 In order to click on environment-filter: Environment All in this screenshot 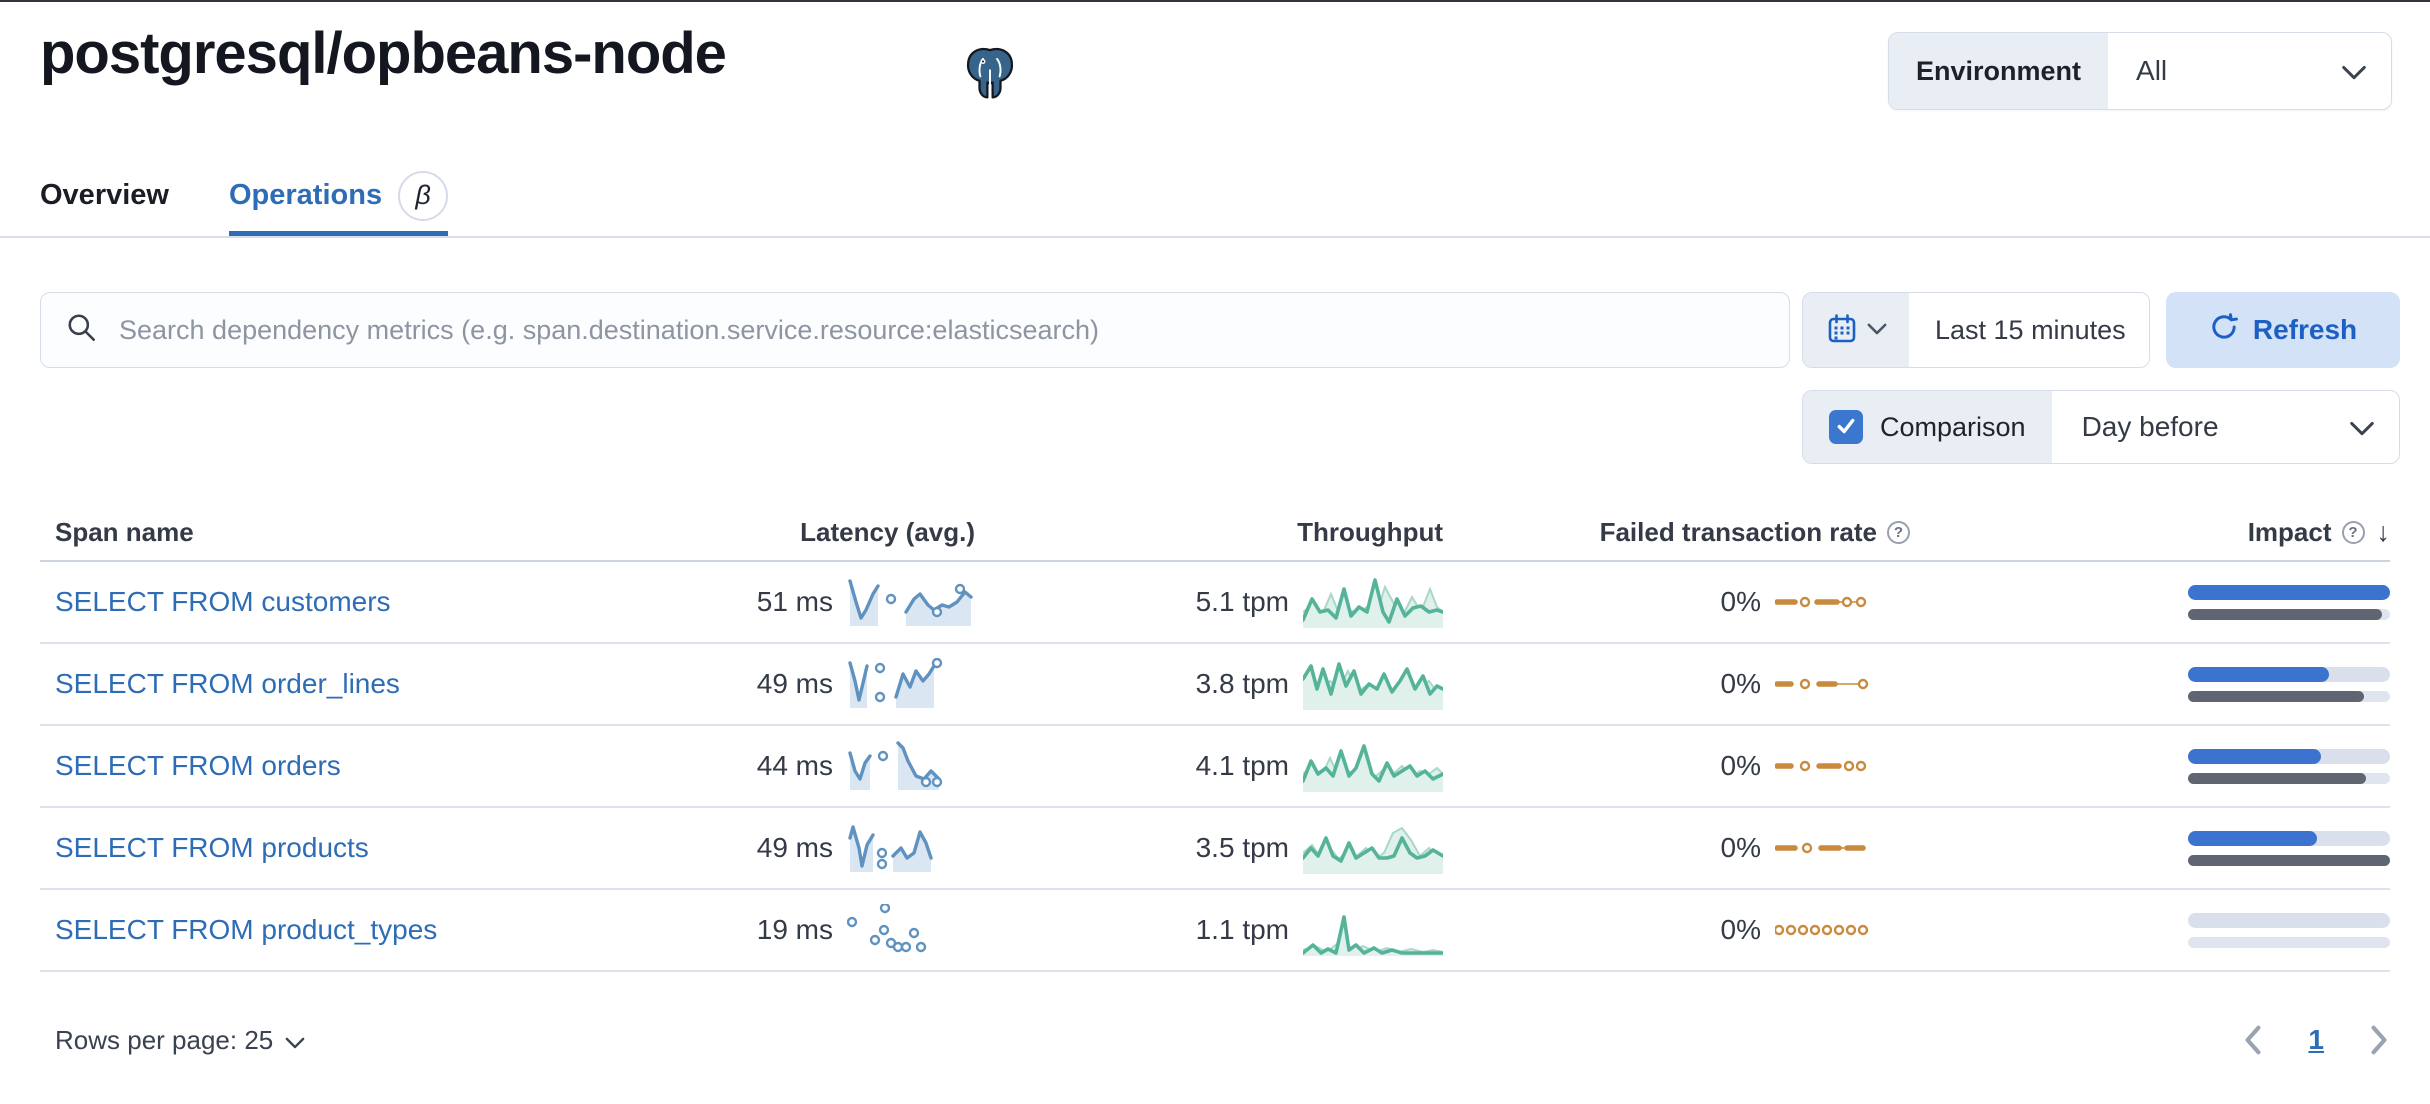, I will do `click(2140, 71)`.